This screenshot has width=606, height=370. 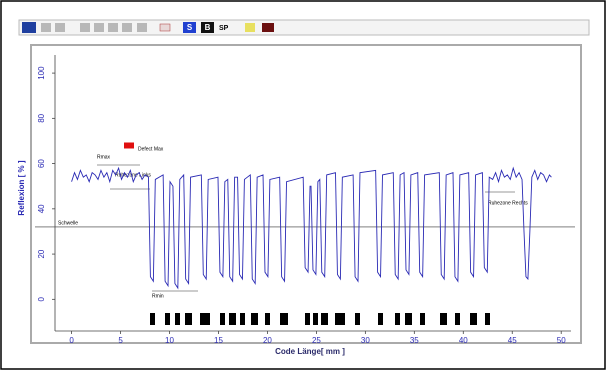 What do you see at coordinates (365, 340) in the screenshot?
I see `x-tick-label: 30` at bounding box center [365, 340].